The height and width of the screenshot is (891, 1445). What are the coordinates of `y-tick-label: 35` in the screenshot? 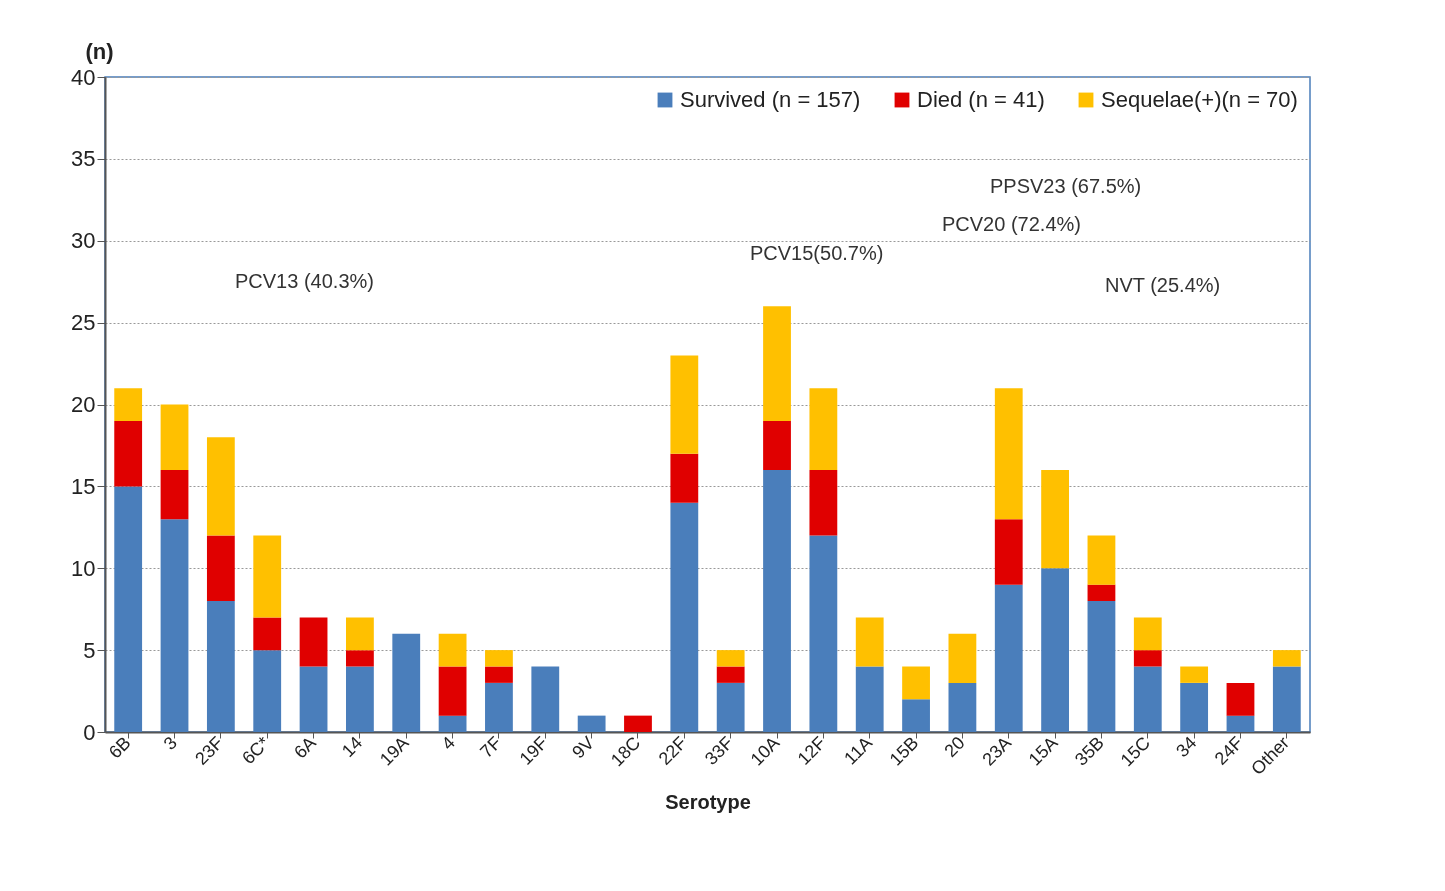 It's located at (83, 159).